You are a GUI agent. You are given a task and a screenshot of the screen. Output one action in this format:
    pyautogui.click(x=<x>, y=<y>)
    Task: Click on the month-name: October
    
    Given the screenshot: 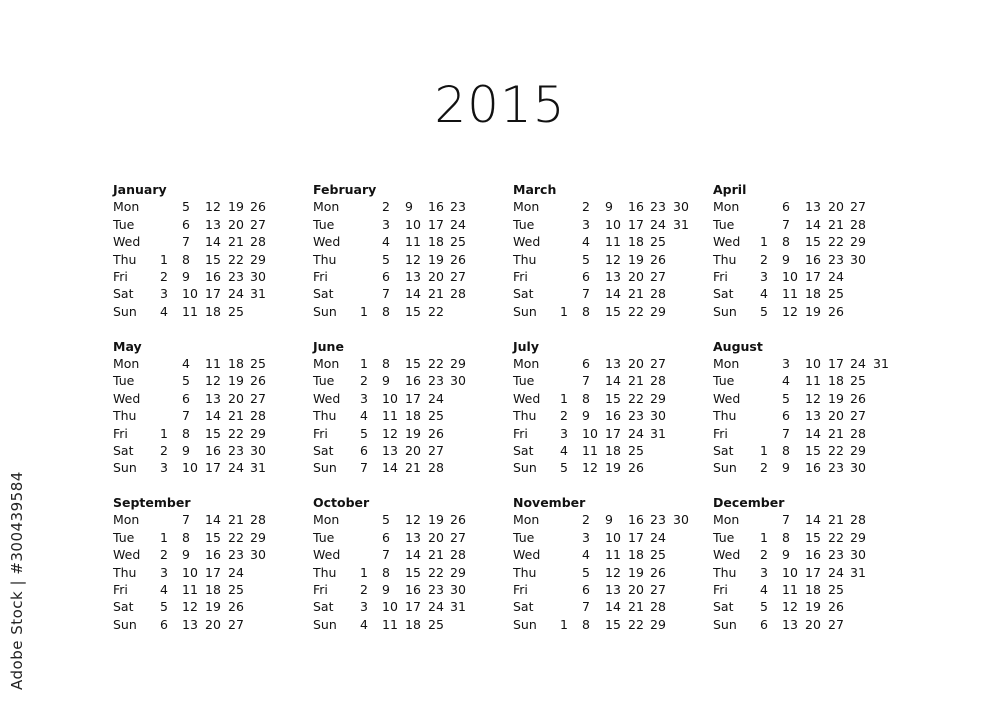 What is the action you would take?
    pyautogui.click(x=341, y=502)
    